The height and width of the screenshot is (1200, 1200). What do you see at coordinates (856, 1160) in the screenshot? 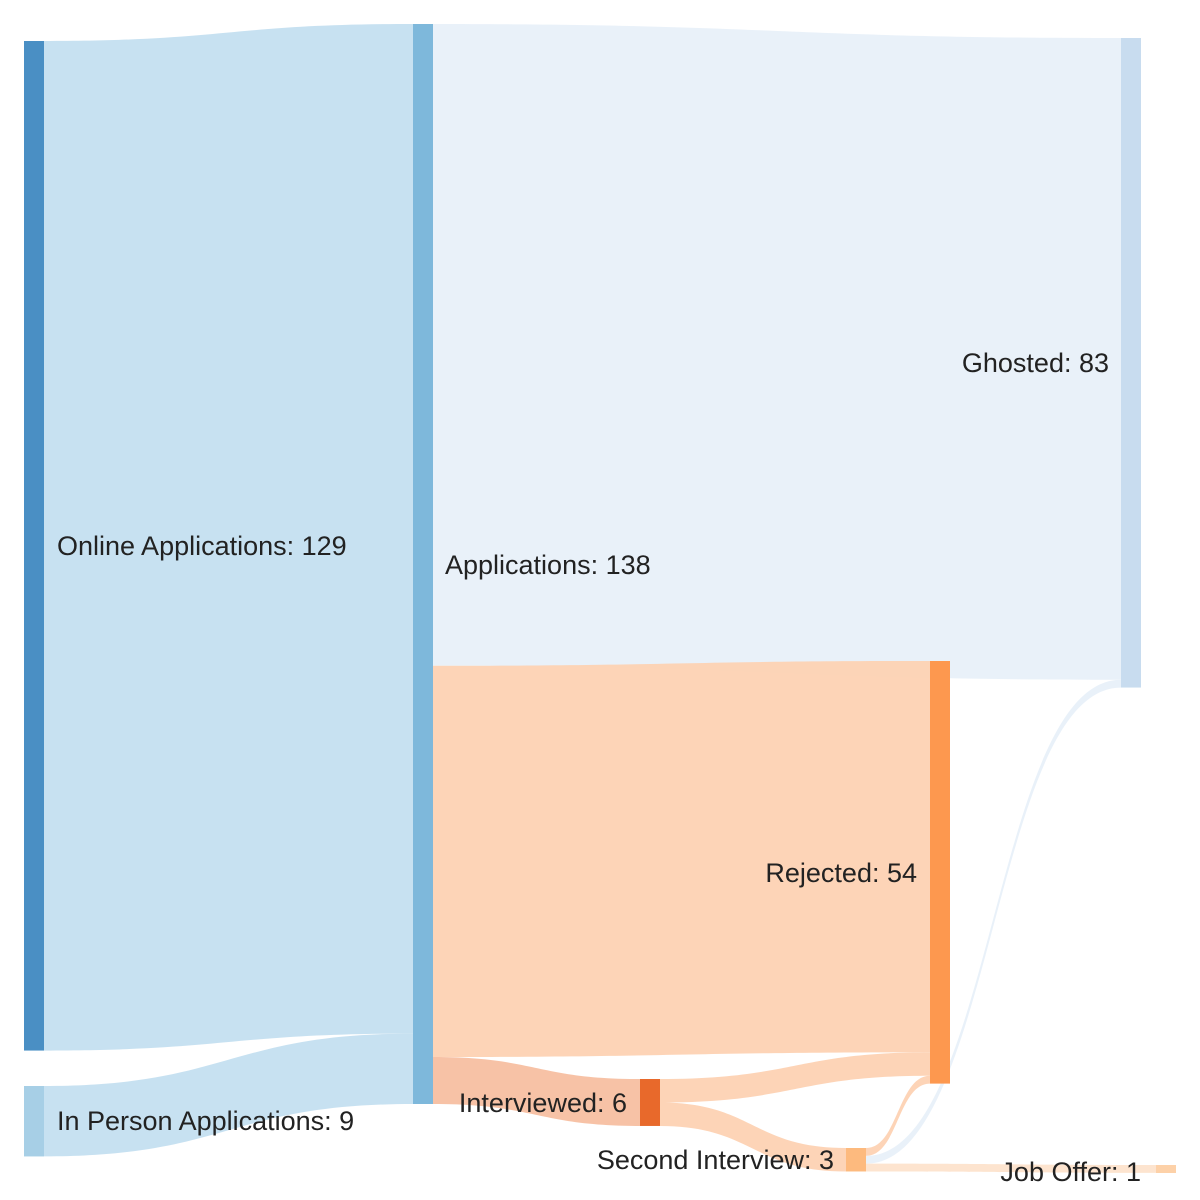
I see `node-second` at bounding box center [856, 1160].